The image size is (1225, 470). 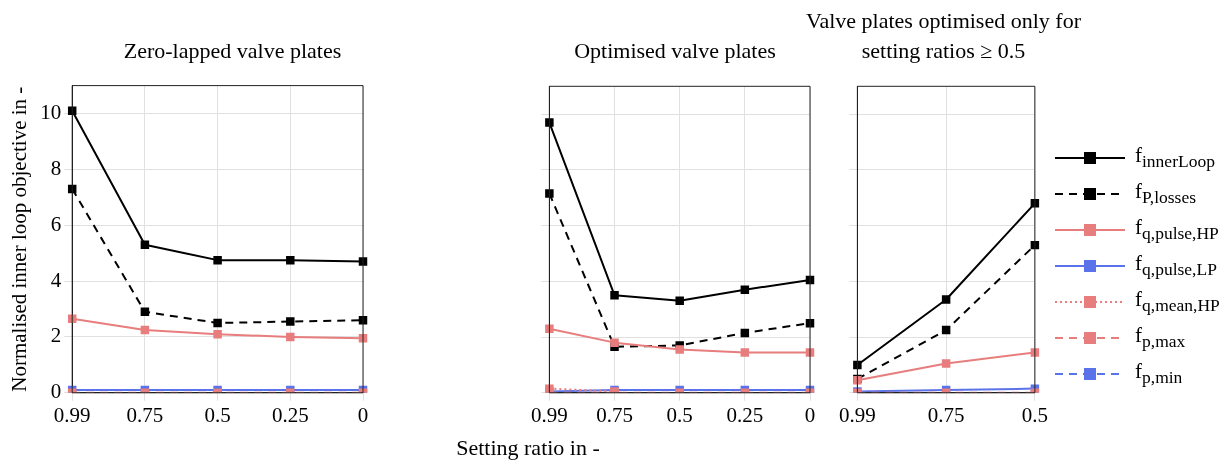 I want to click on y-tick-label: 8, so click(x=56, y=167).